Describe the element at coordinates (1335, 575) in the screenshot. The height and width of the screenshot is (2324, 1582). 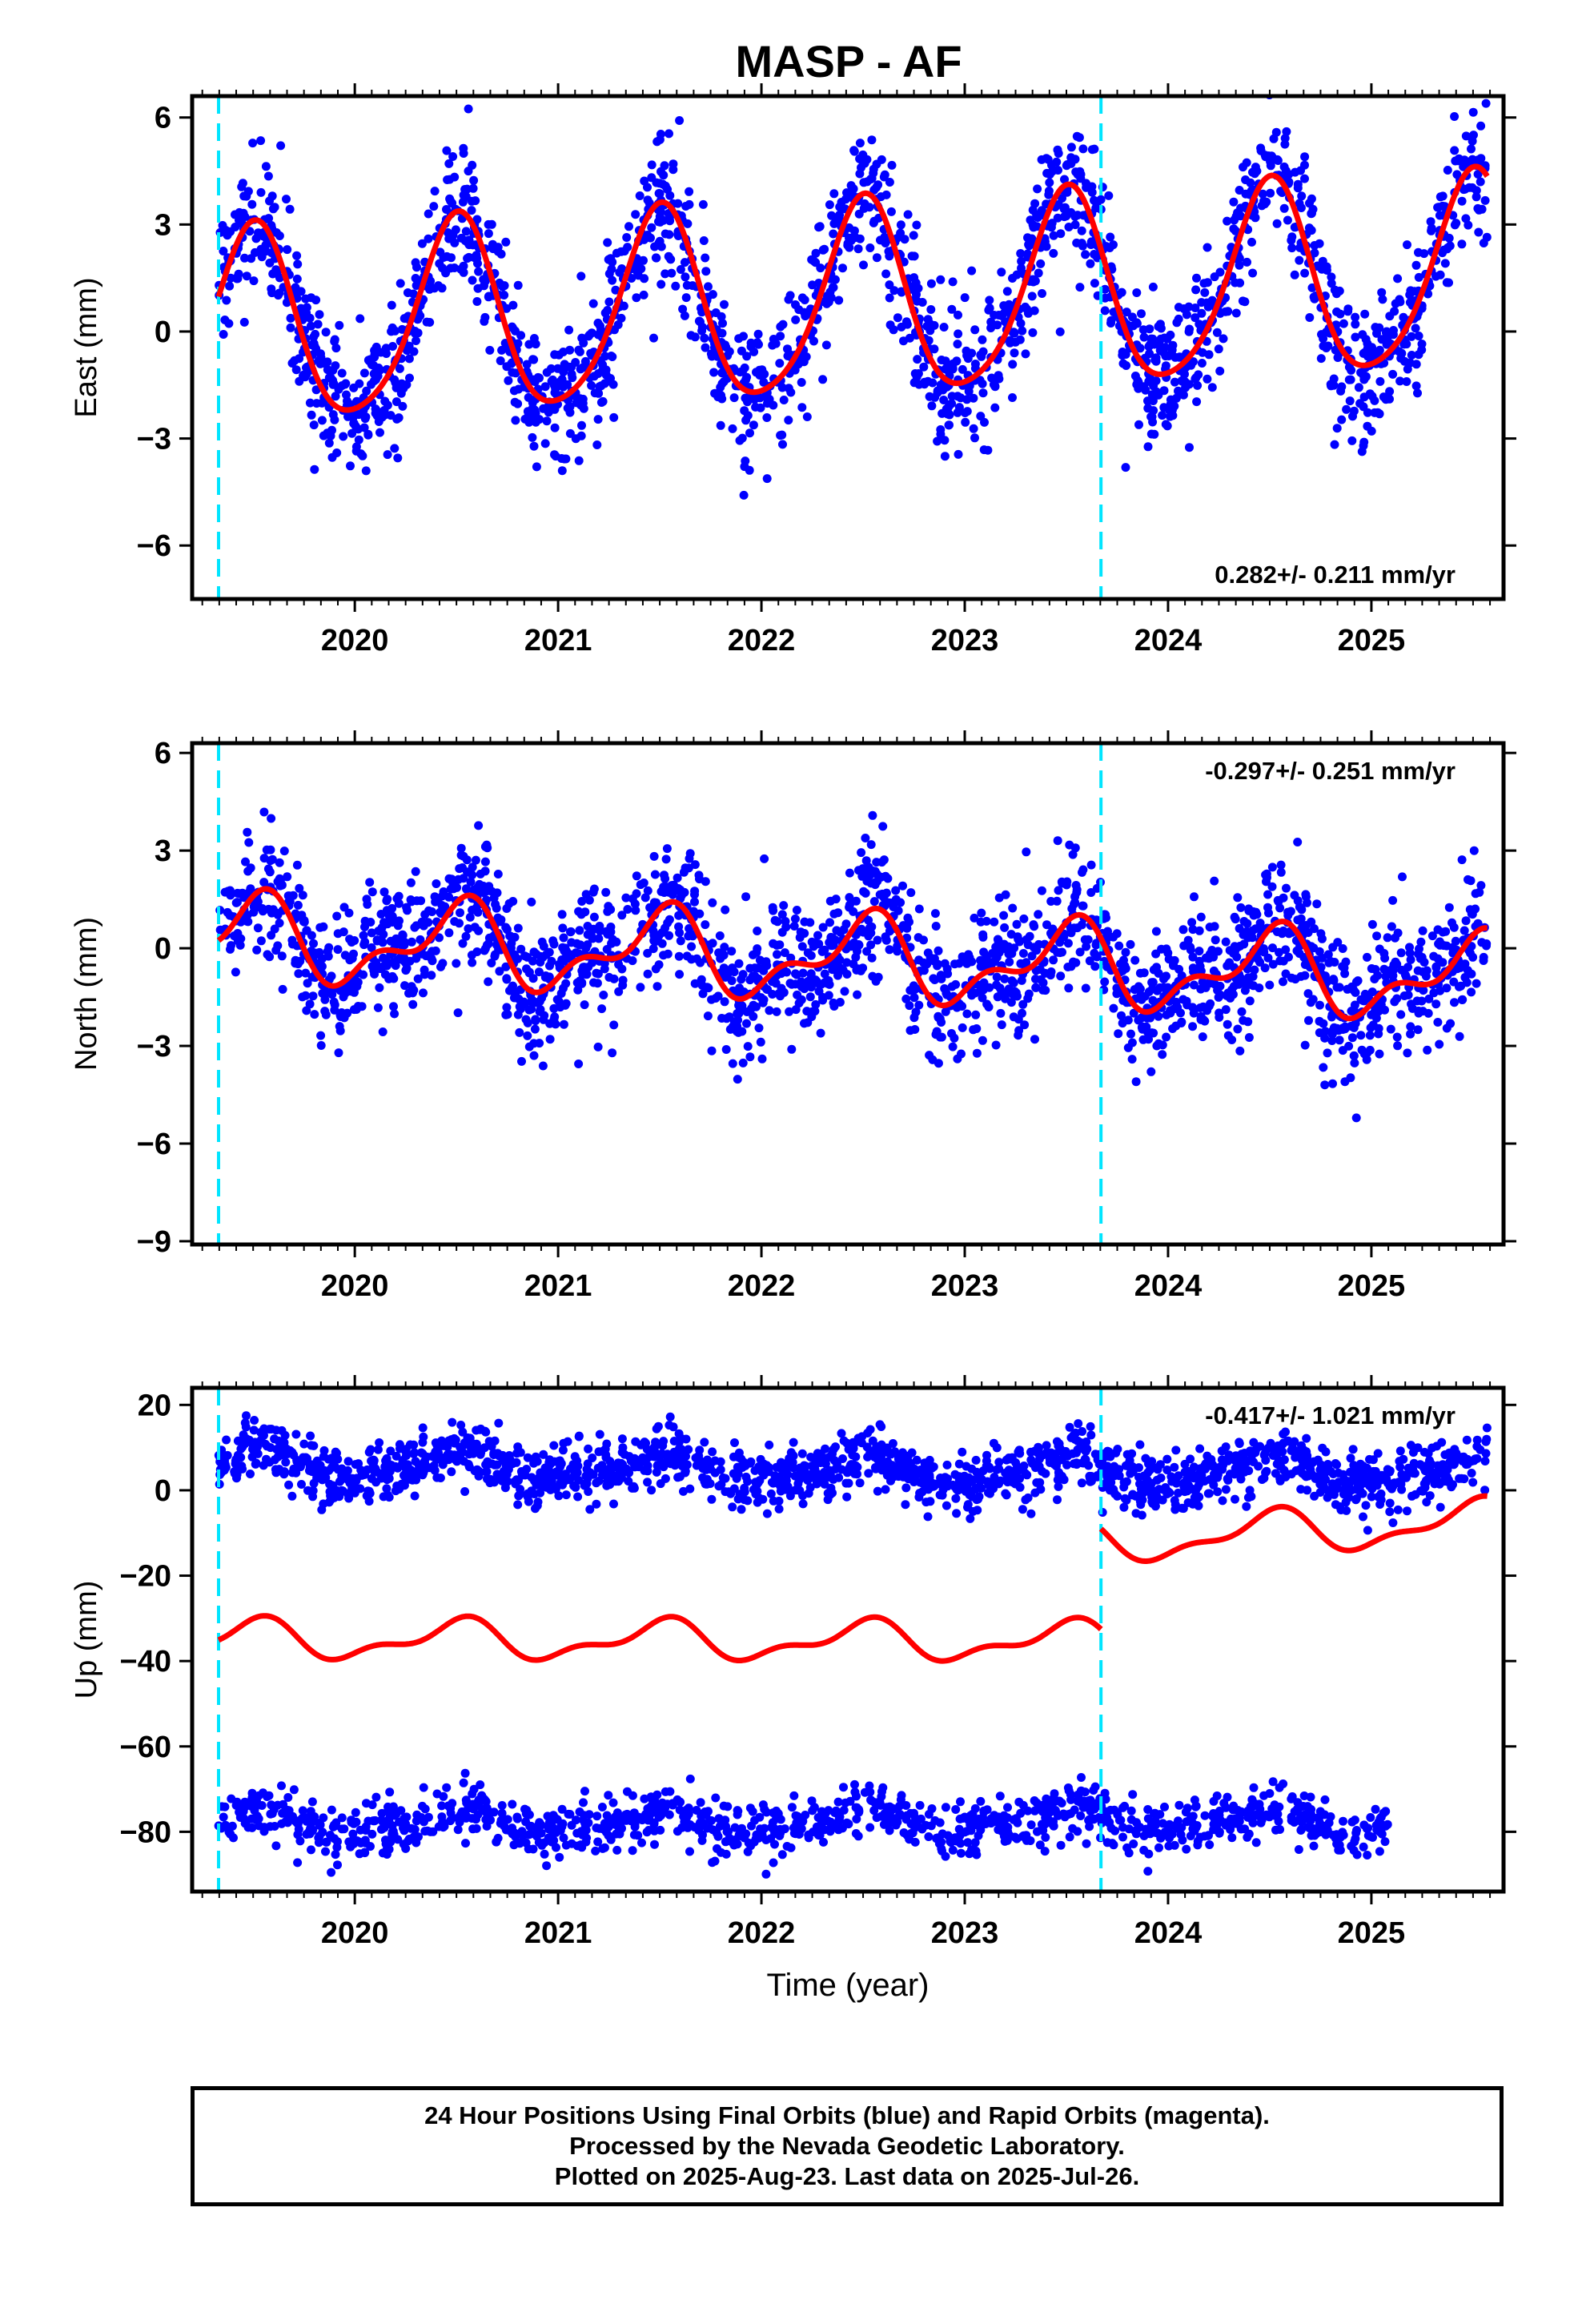
I see `east-rate-annotation: 0.282+/- 0.211 mm/yr` at that location.